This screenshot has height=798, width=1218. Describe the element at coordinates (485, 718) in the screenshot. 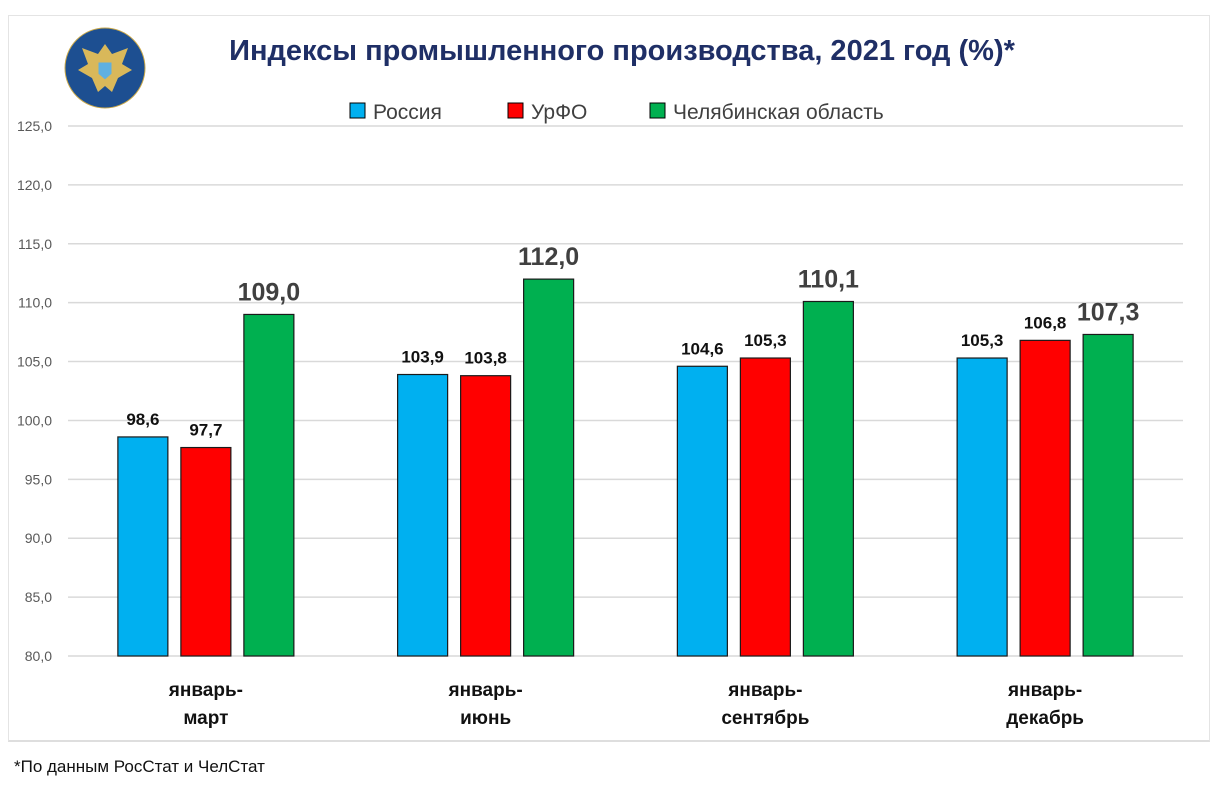

I see `x-tick-label: июнь` at that location.